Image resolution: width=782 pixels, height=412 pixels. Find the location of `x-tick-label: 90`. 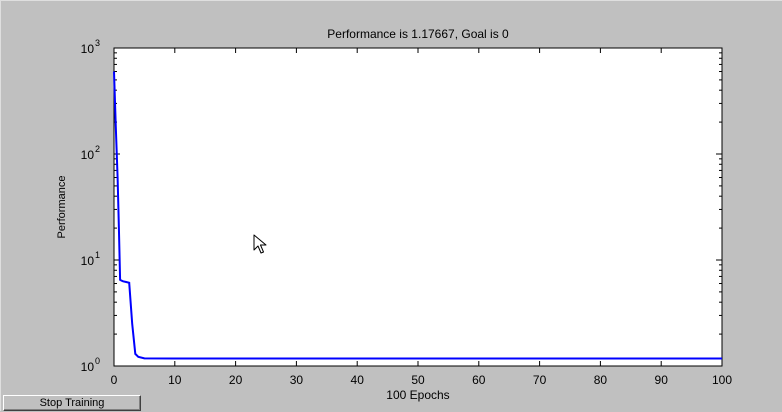

x-tick-label: 90 is located at coordinates (662, 380).